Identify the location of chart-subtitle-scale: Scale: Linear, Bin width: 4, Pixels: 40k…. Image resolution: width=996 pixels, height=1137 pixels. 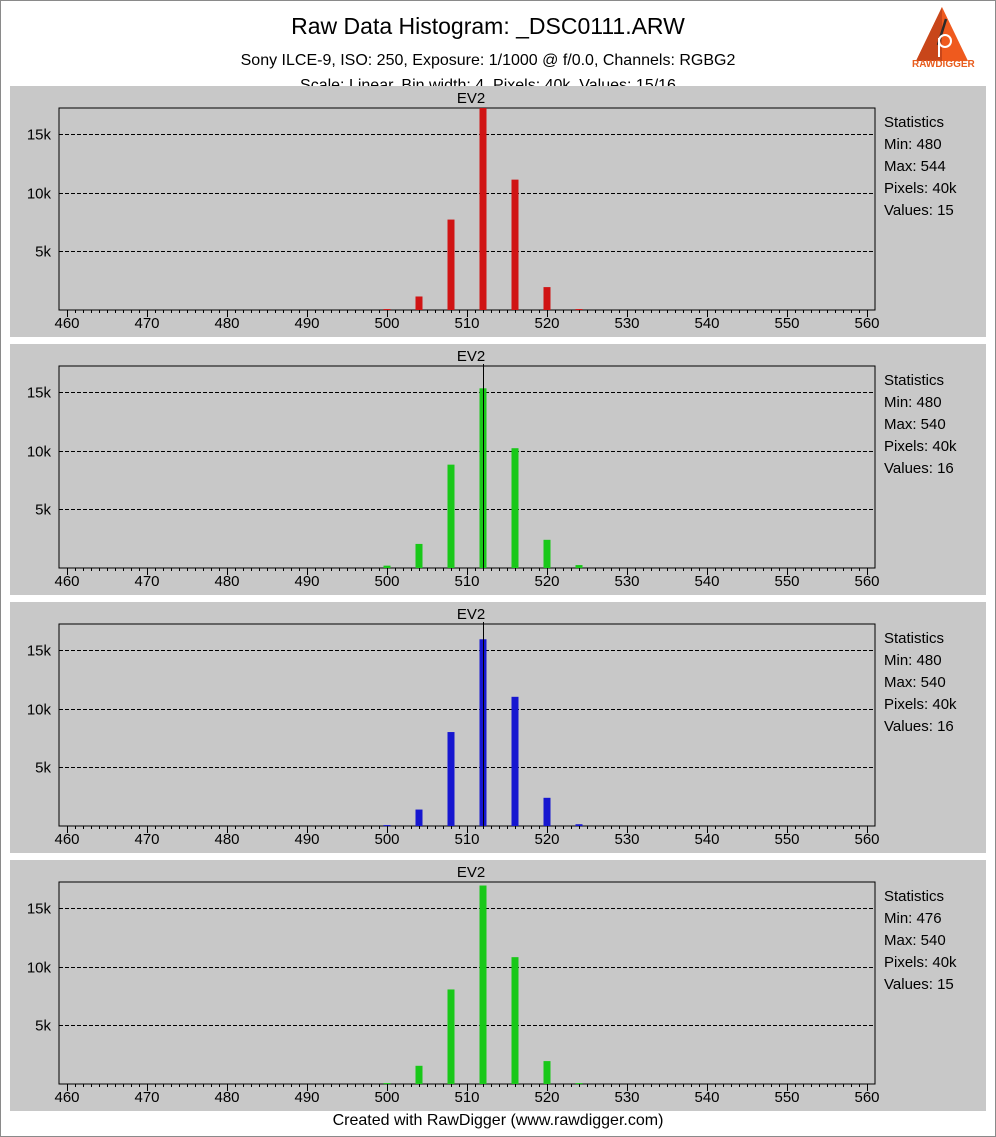
(488, 81).